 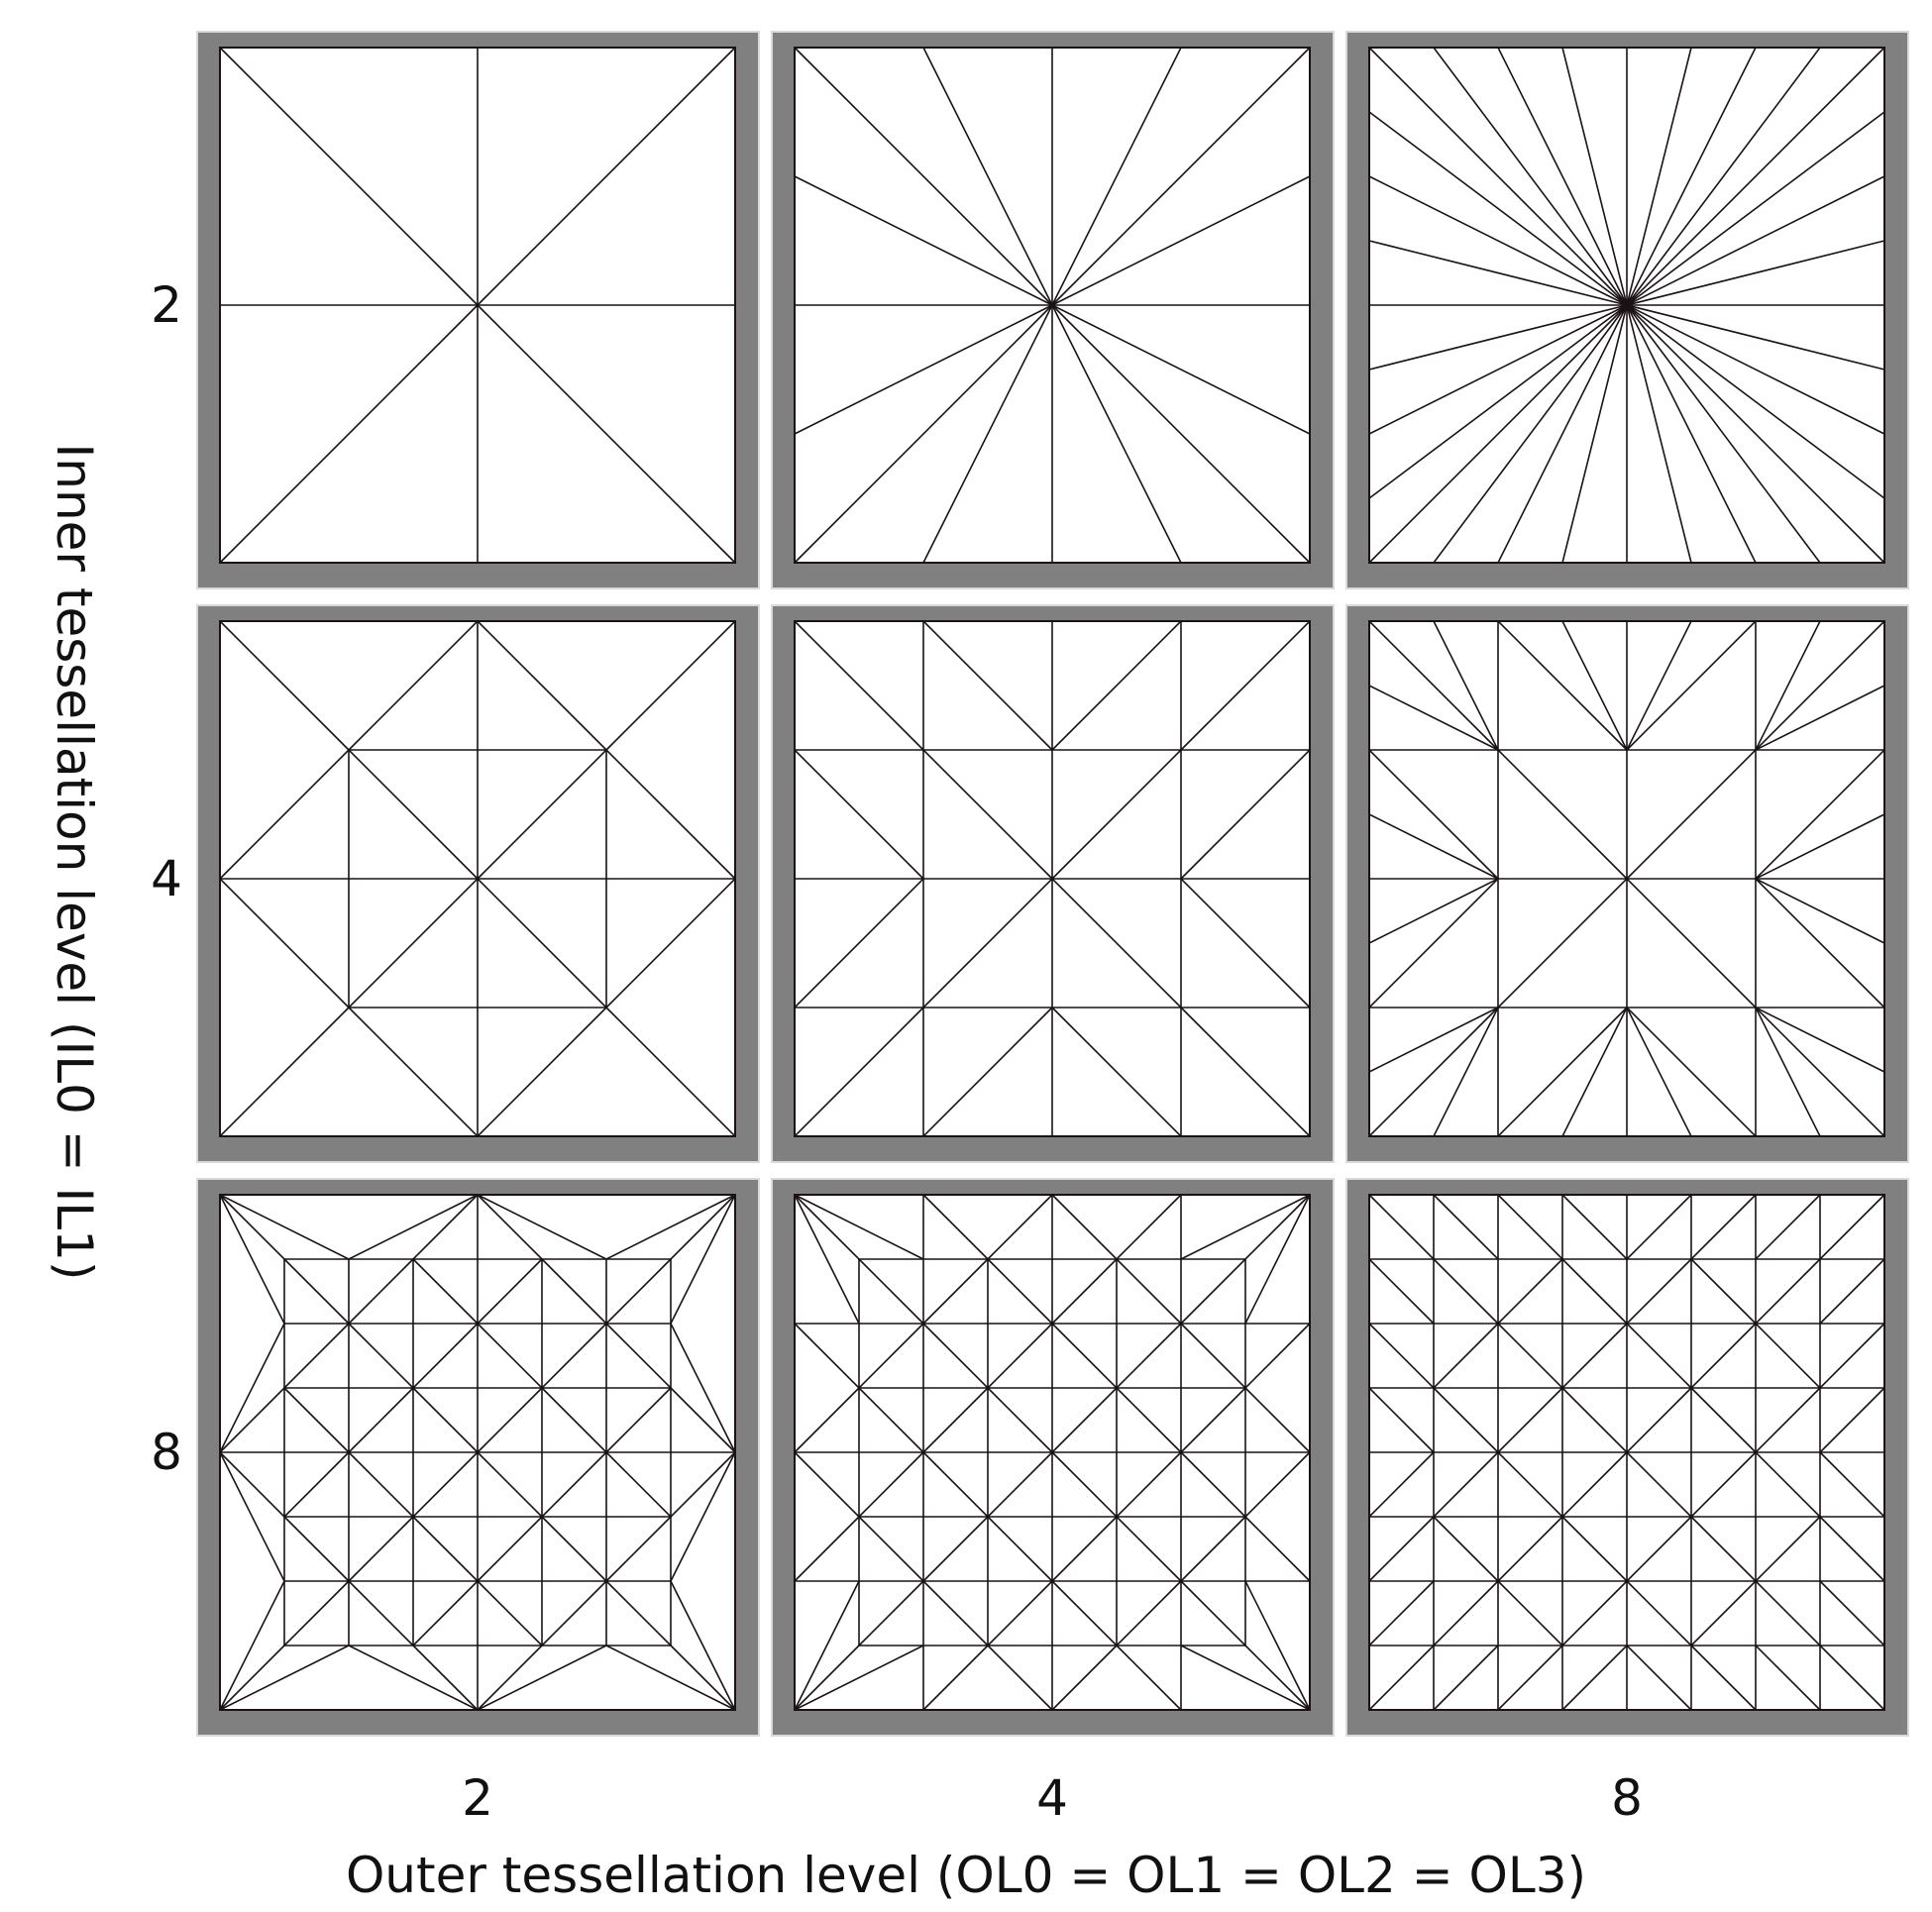 I want to click on tessellation-panel, so click(x=478, y=1457).